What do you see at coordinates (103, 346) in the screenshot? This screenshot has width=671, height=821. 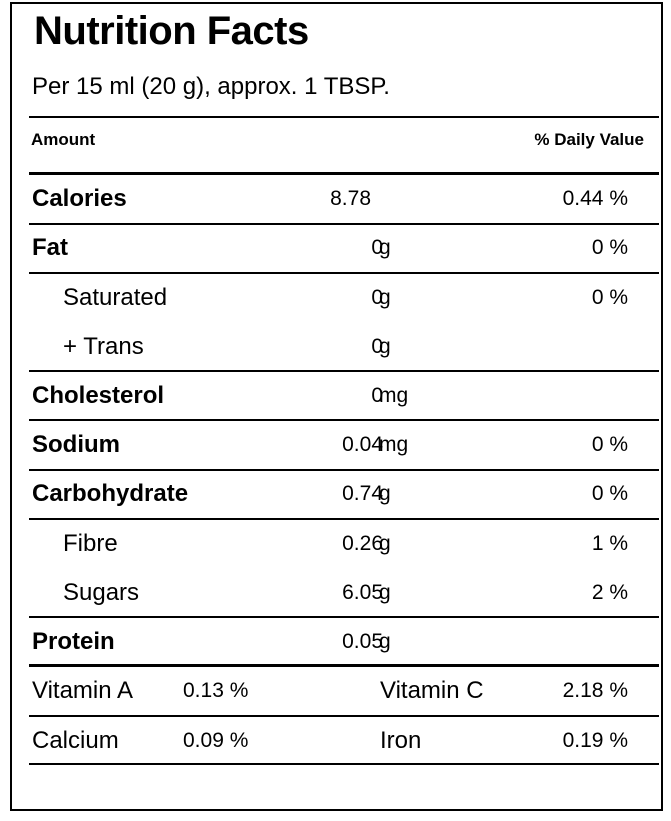 I see `nutrient-label: + Trans` at bounding box center [103, 346].